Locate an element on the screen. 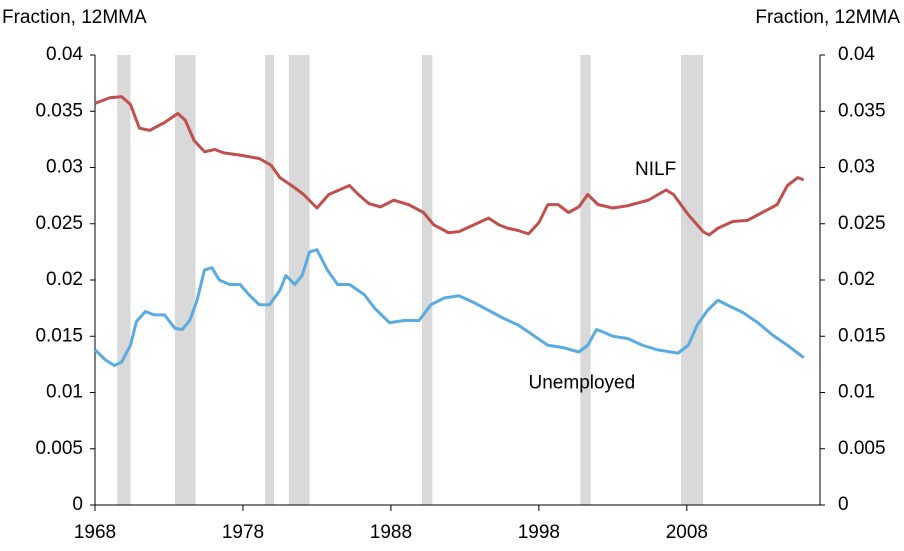 The image size is (904, 551). annotation: Unemployed is located at coordinates (582, 383).